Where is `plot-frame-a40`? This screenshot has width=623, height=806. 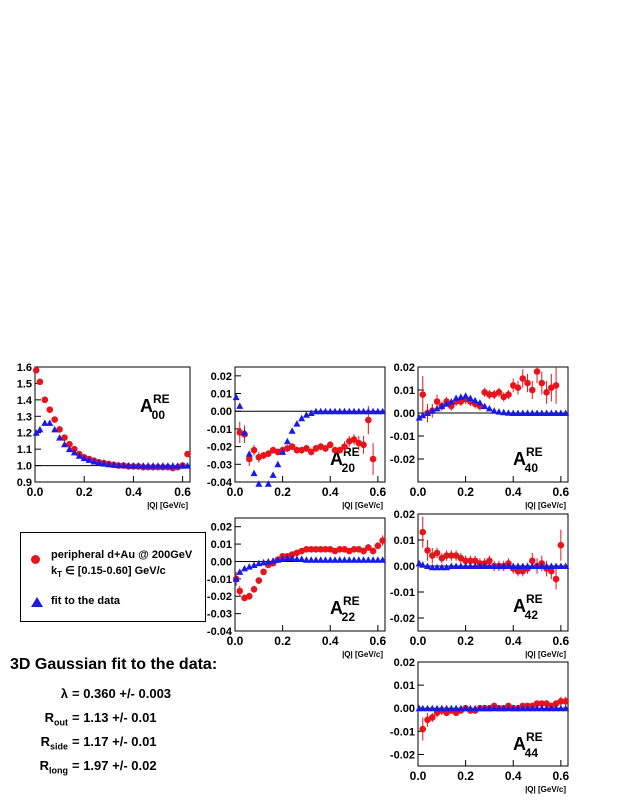 plot-frame-a40 is located at coordinates (493, 424).